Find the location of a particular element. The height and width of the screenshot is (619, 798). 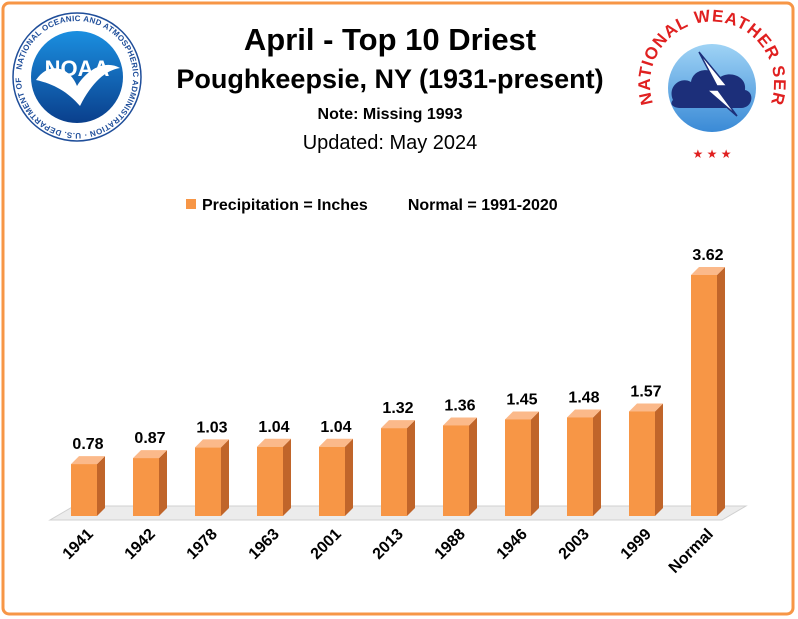

data-label-Normal: 3.62 is located at coordinates (707, 255).